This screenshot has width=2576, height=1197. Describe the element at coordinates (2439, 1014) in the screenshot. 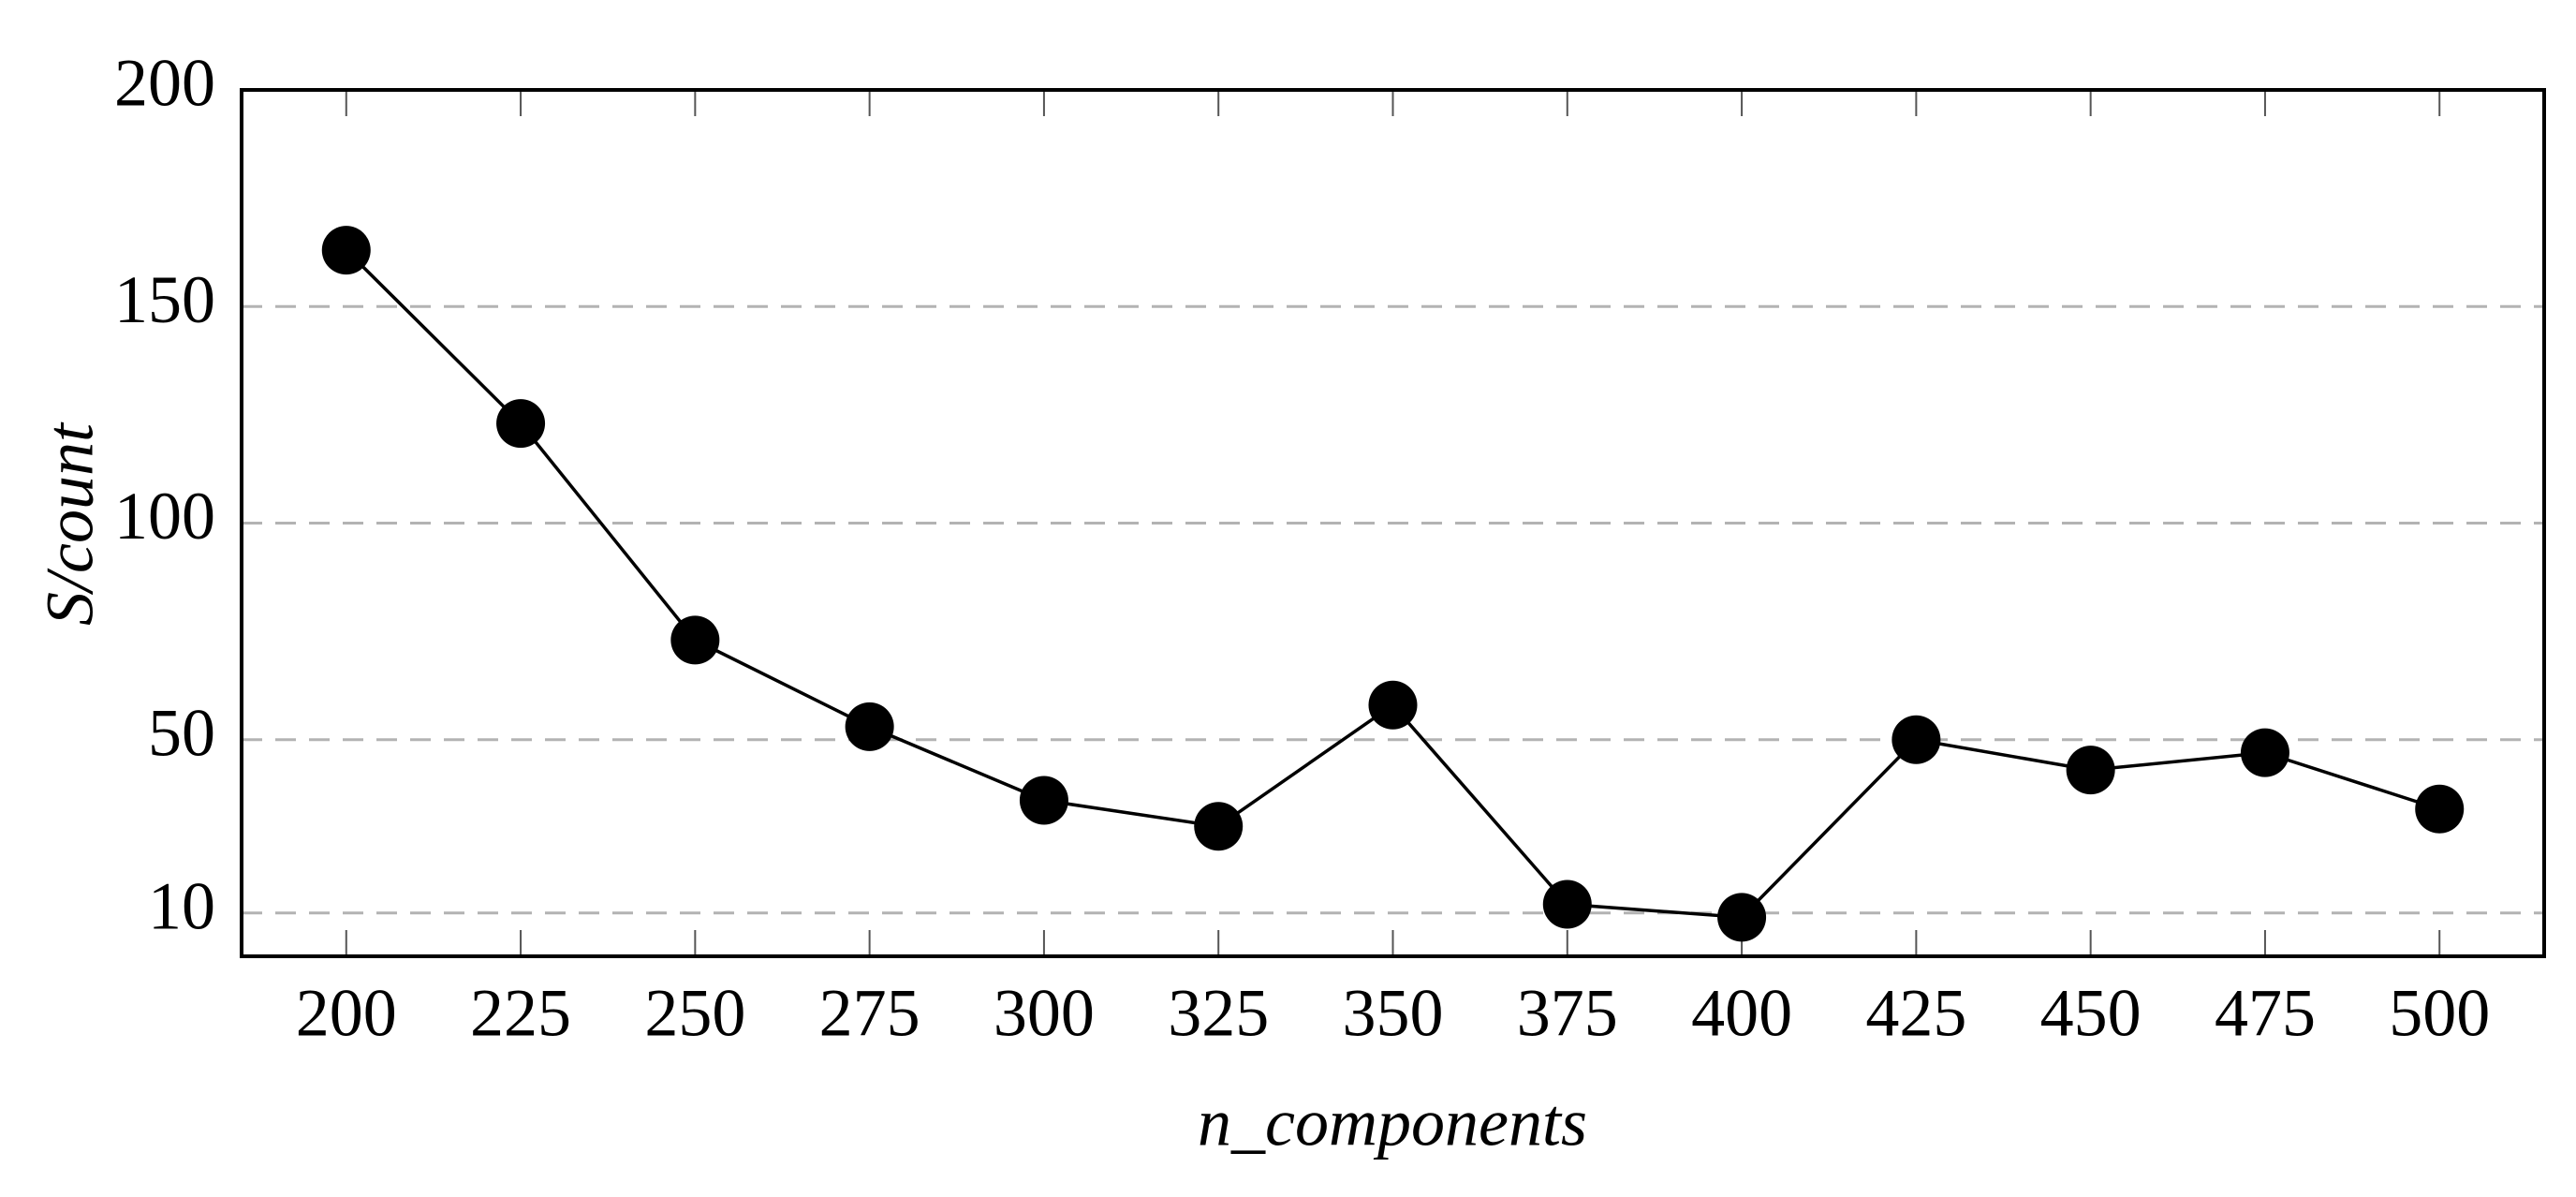

I see `x-tick-label: 500` at that location.